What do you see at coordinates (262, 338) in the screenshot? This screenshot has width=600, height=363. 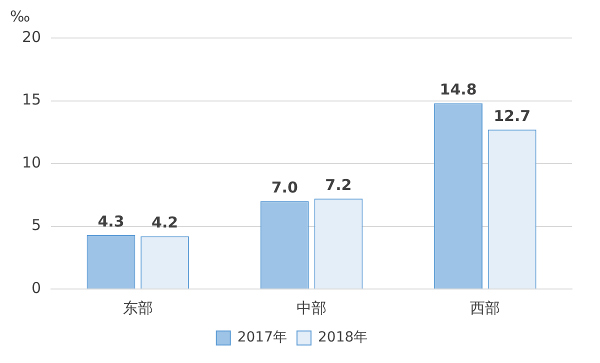 I see `legend-label: 2017年` at bounding box center [262, 338].